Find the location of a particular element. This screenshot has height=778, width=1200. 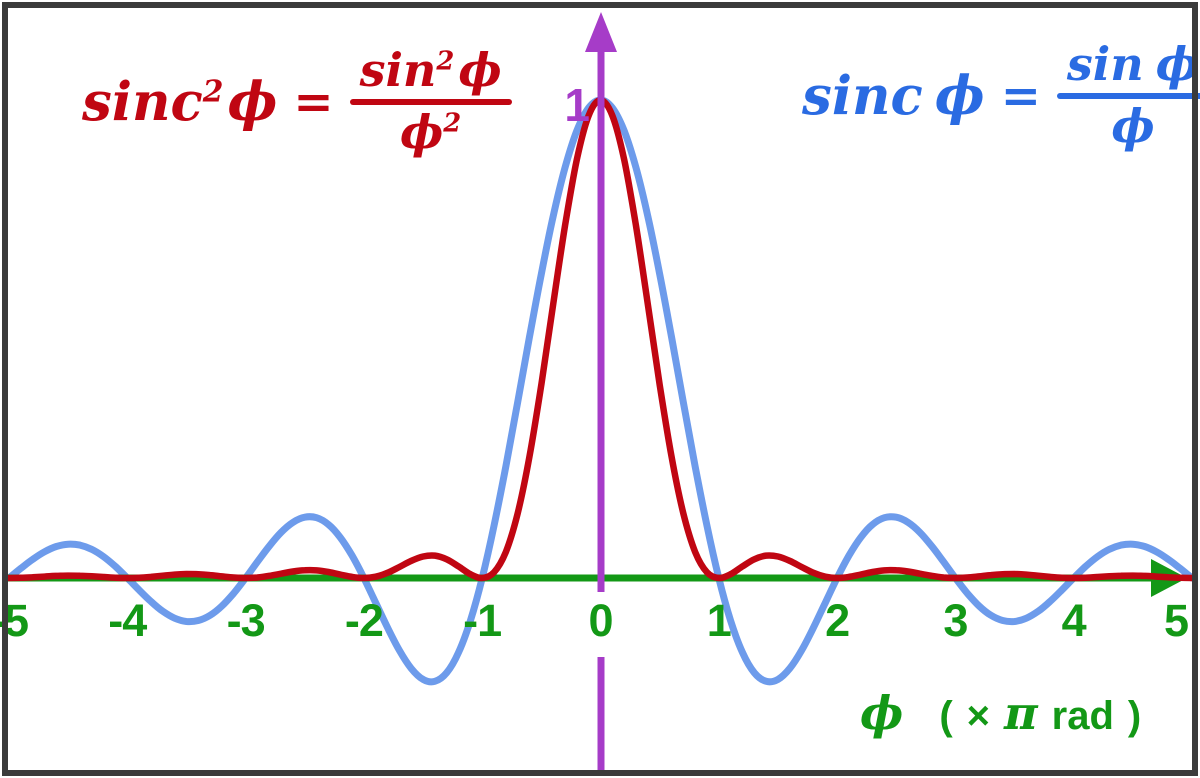

formula-sinc-squared-fraction: sin2ϕ ϕ2 is located at coordinates (430, 101).